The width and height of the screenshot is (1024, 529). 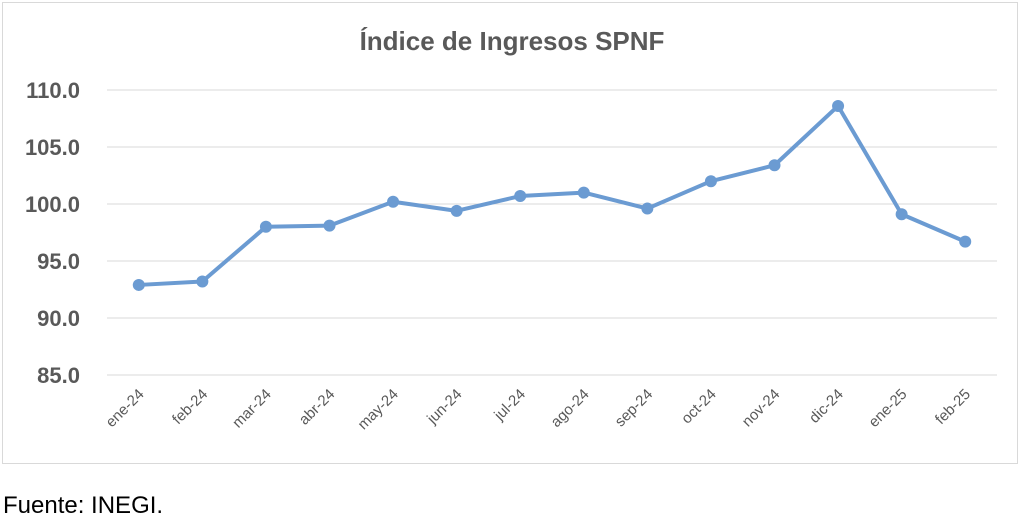 What do you see at coordinates (53, 90) in the screenshot?
I see `y-tick-label: 110.0` at bounding box center [53, 90].